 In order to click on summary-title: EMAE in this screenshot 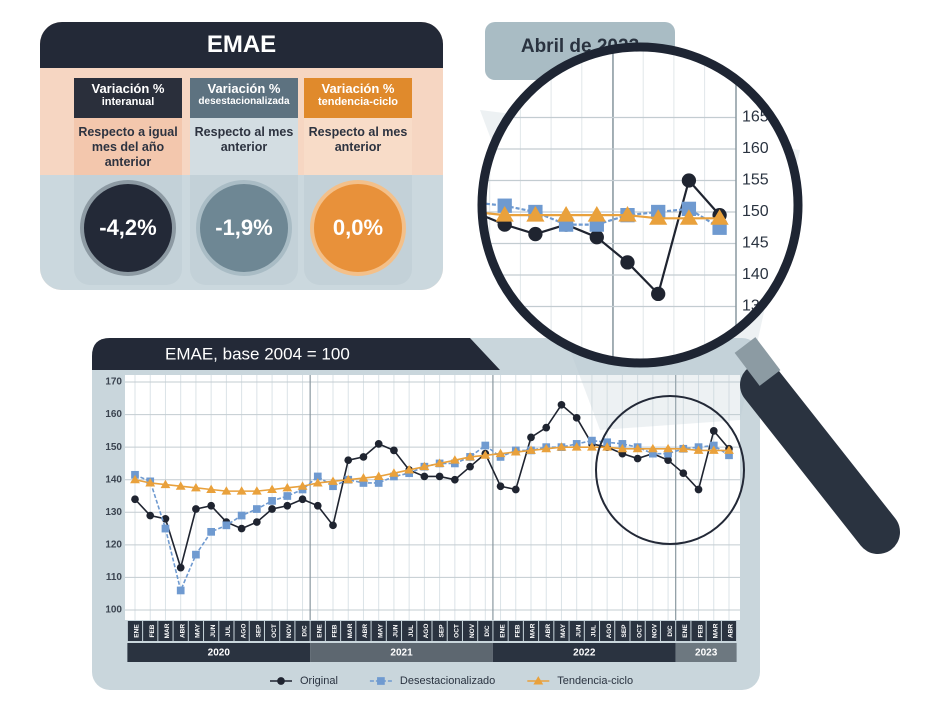, I will do `click(241, 45)`.